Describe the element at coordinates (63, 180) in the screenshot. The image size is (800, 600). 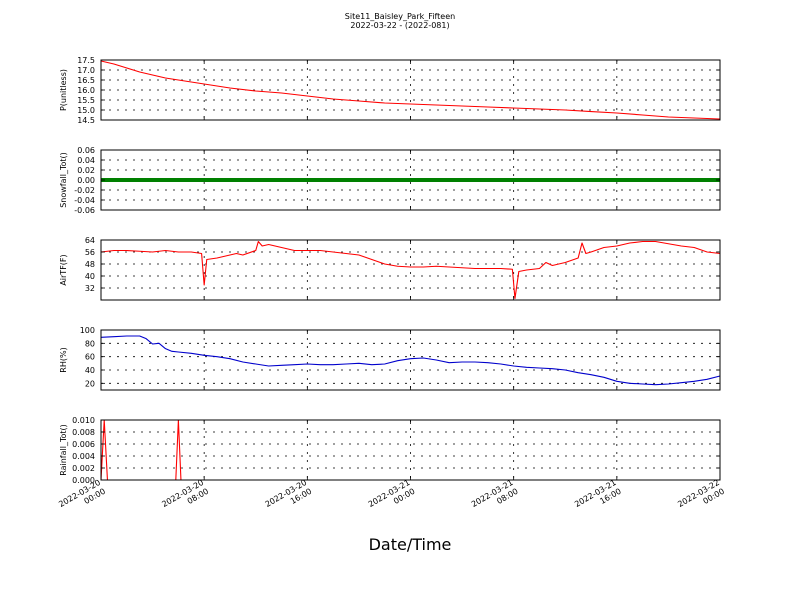
I see `y-axis-label: Snowfall_Tot()` at that location.